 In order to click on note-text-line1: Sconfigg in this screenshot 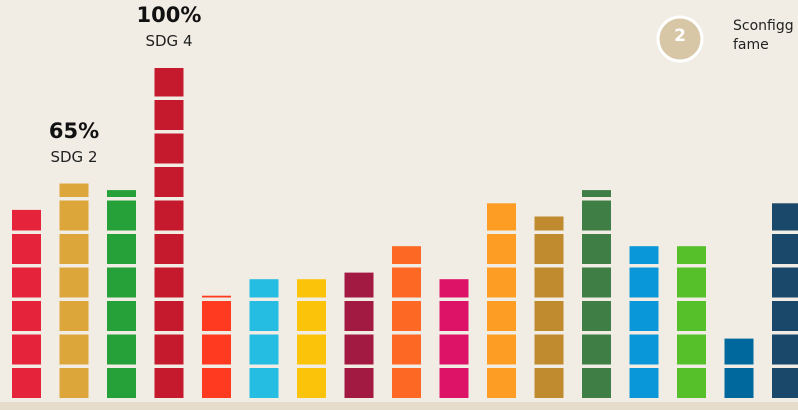, I will do `click(763, 26)`.